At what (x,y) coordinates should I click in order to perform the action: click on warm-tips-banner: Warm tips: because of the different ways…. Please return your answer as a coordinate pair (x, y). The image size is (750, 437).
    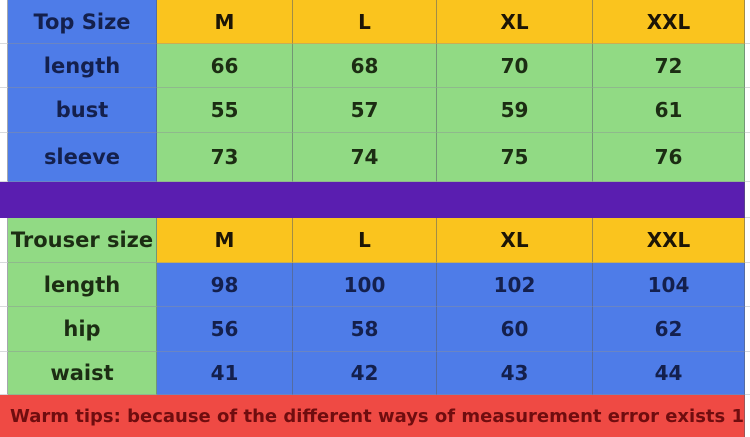
    Looking at the image, I should click on (375, 416).